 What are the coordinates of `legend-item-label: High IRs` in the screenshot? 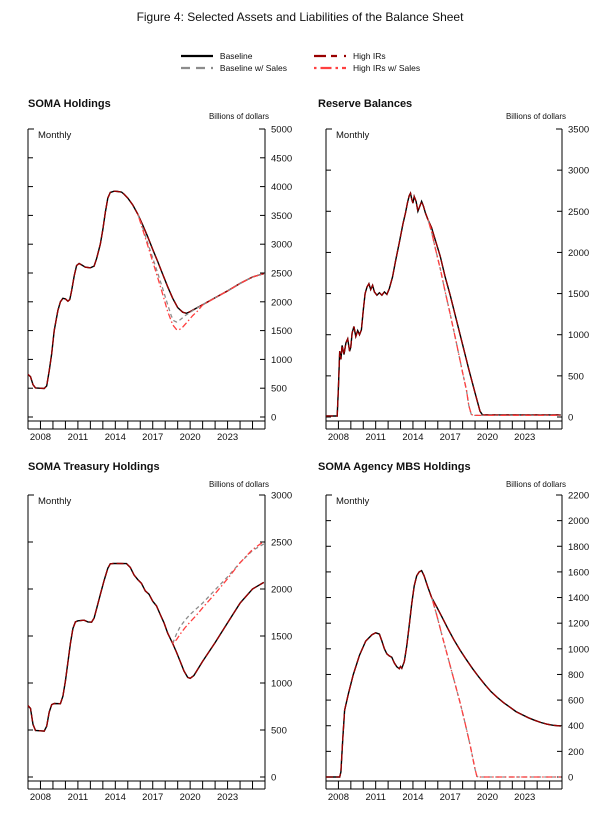 It's located at (369, 55).